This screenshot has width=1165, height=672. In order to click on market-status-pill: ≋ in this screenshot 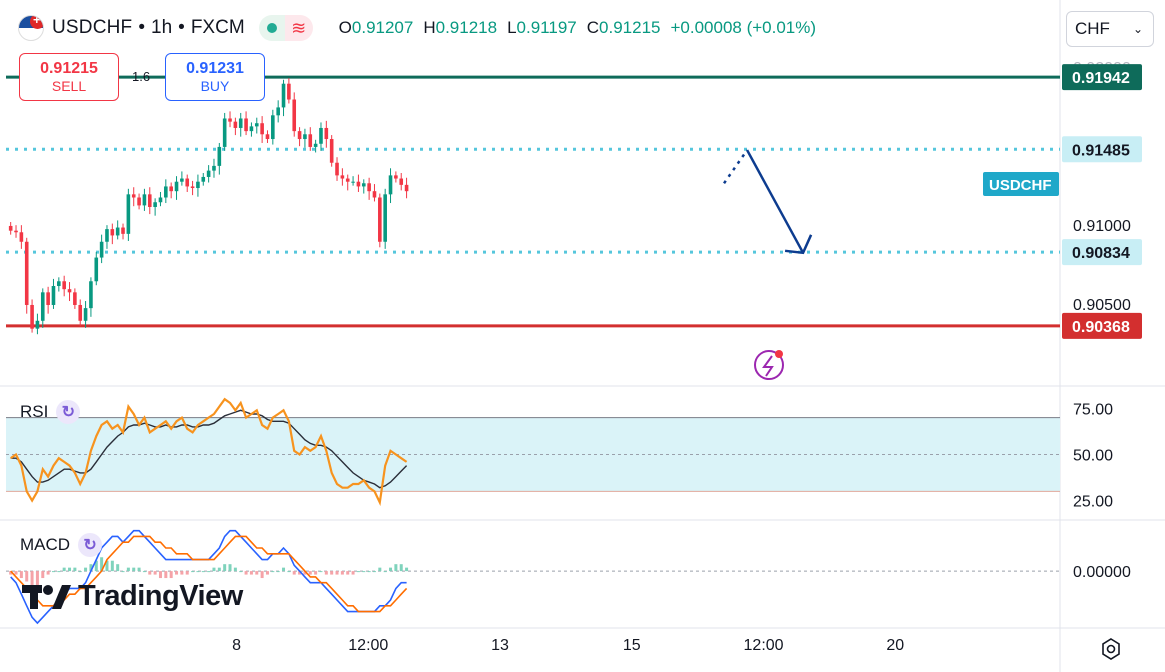, I will do `click(285, 28)`.